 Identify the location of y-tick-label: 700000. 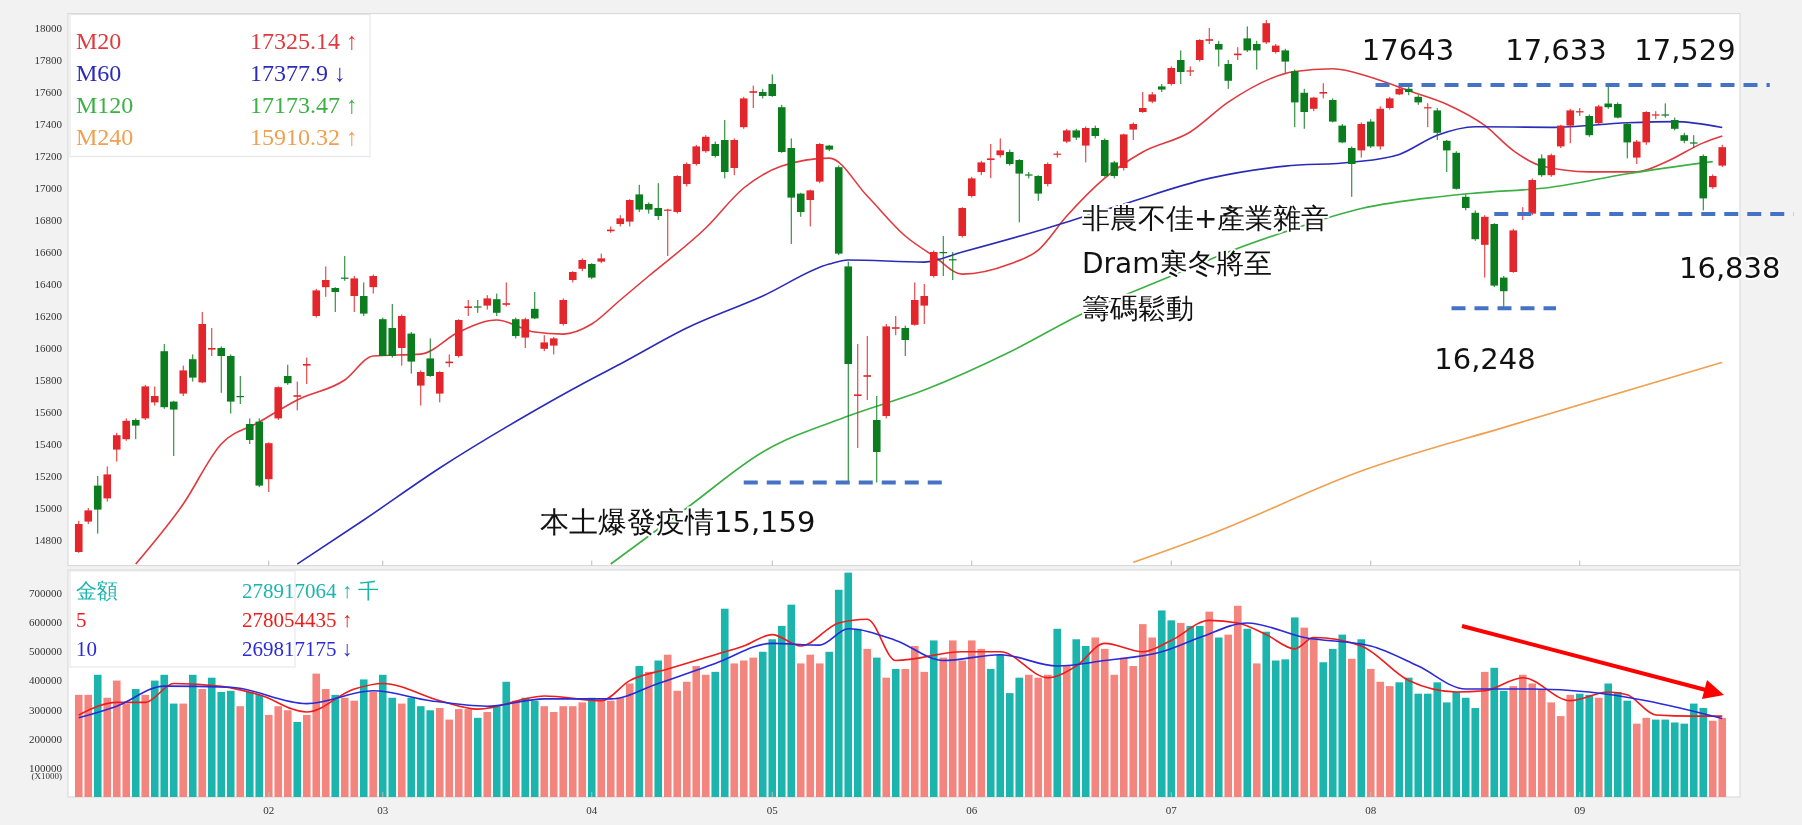
(46, 593).